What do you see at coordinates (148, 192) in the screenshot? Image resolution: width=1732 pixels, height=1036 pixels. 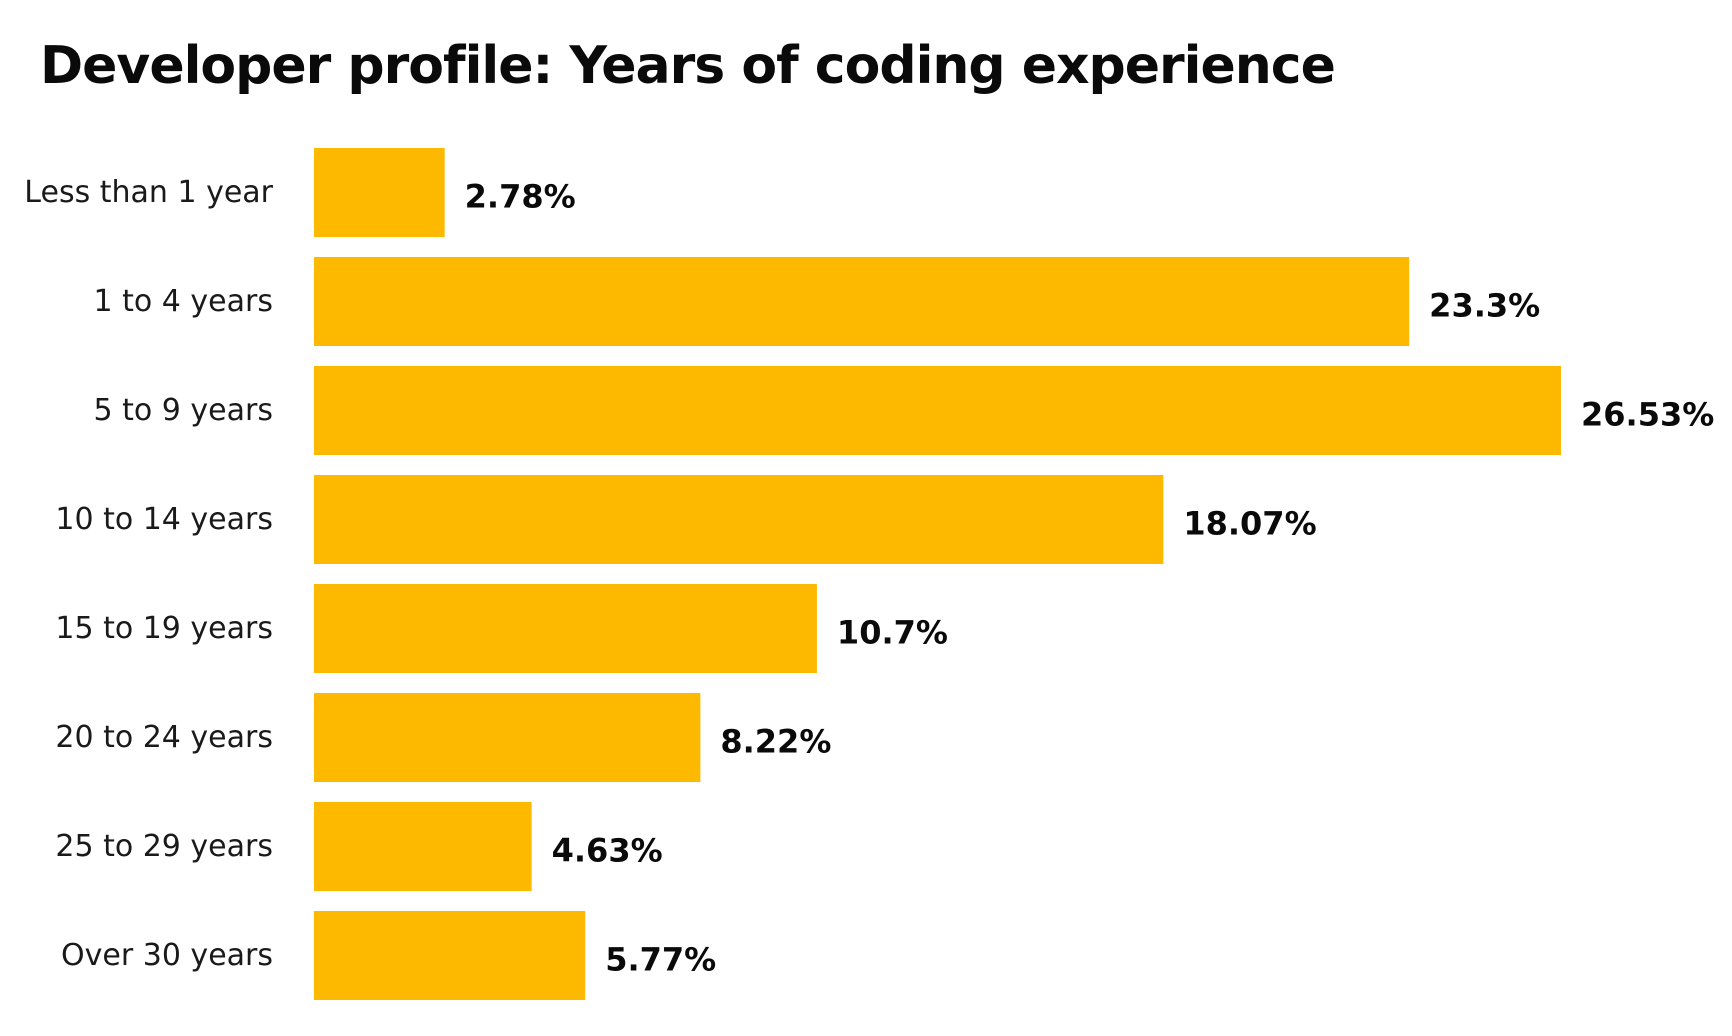 I see `category-label-0: Less than 1 year` at bounding box center [148, 192].